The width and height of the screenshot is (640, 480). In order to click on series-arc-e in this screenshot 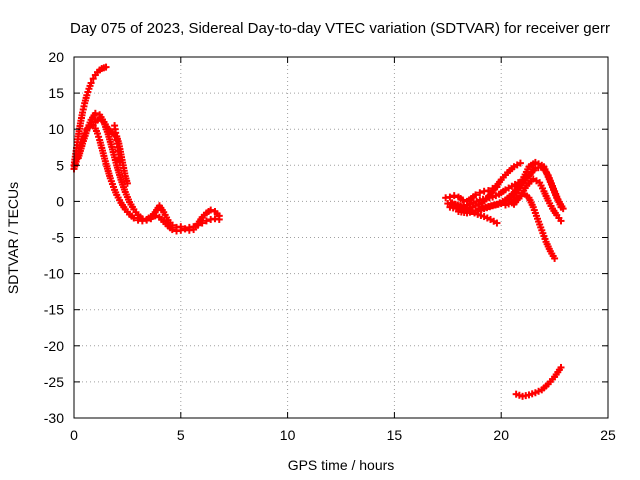, I will do `click(117, 144)`.